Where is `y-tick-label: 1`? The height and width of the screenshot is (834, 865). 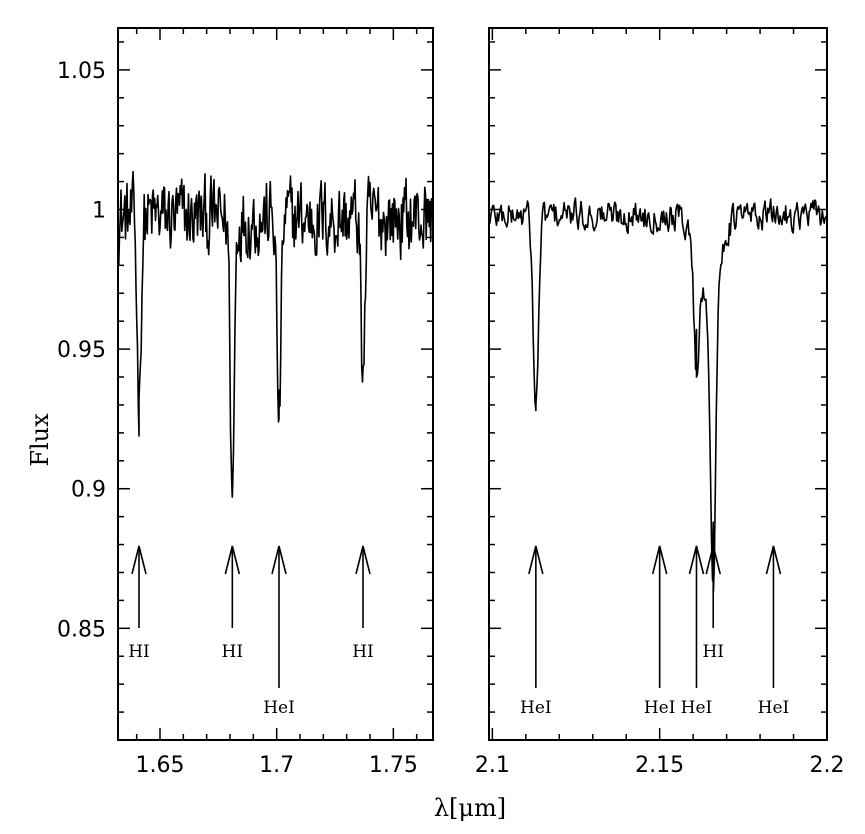
y-tick-label: 1 is located at coordinates (99, 210).